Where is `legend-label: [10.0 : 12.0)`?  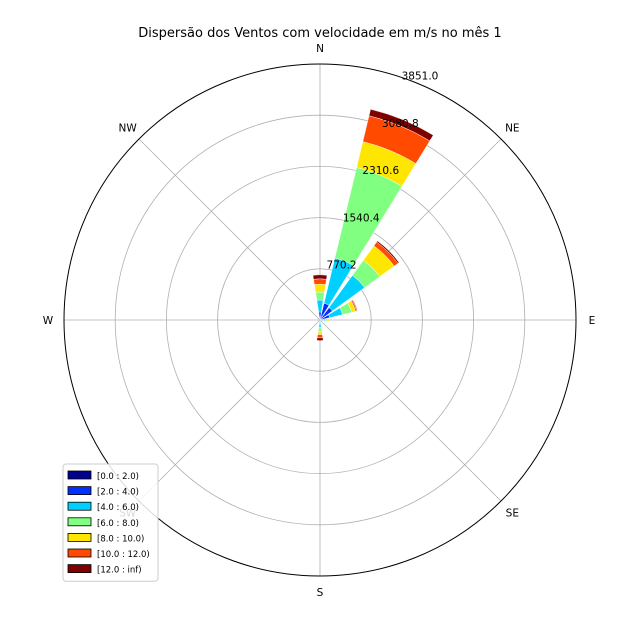 legend-label: [10.0 : 12.0) is located at coordinates (123, 555).